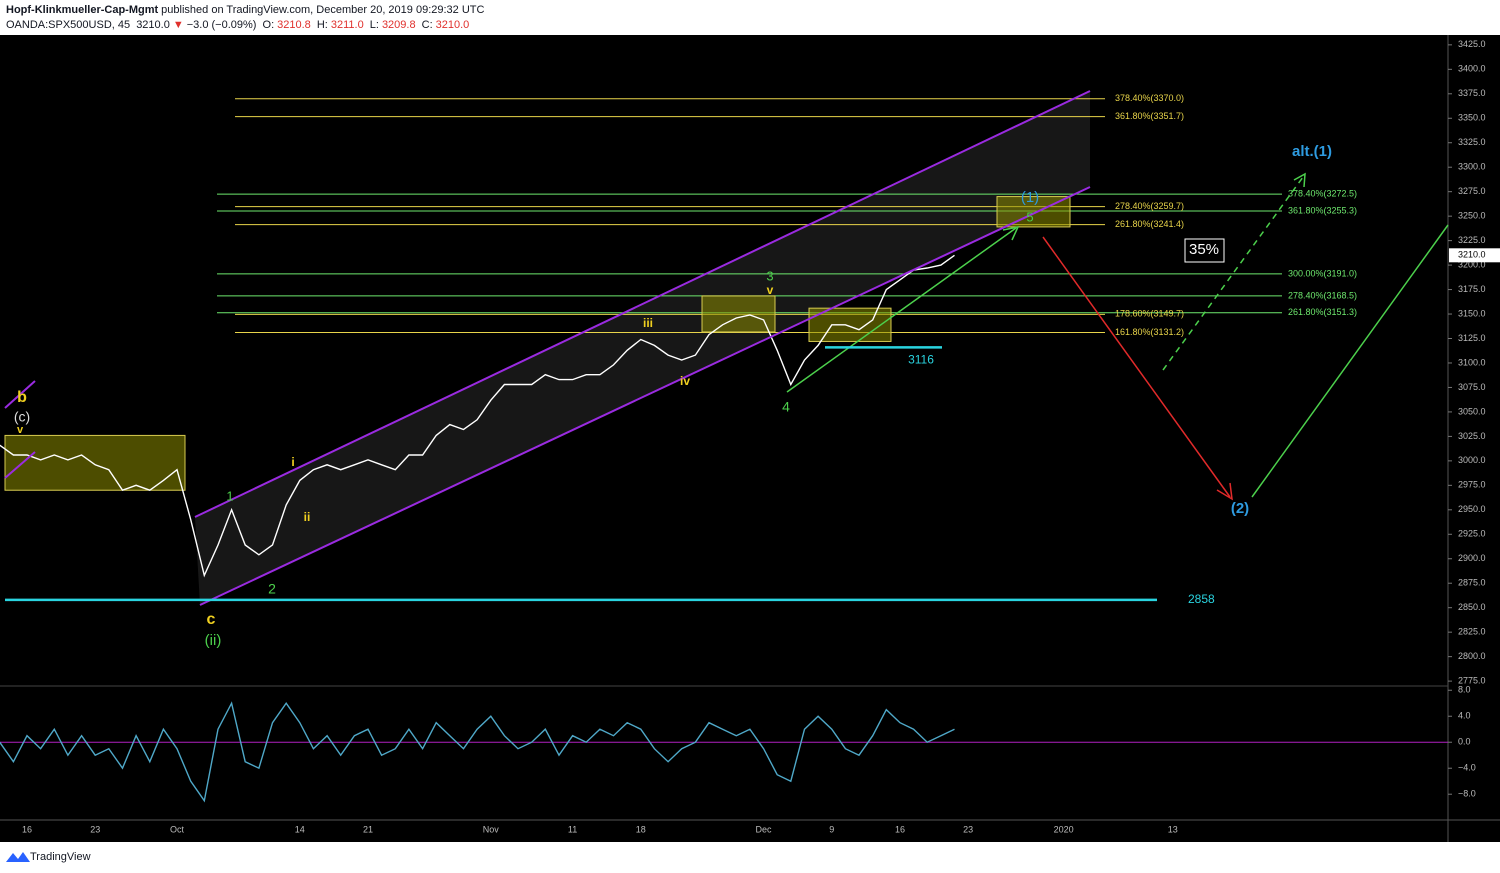 The height and width of the screenshot is (873, 1500). What do you see at coordinates (1472, 583) in the screenshot?
I see `y-tick-label: 2875.0` at bounding box center [1472, 583].